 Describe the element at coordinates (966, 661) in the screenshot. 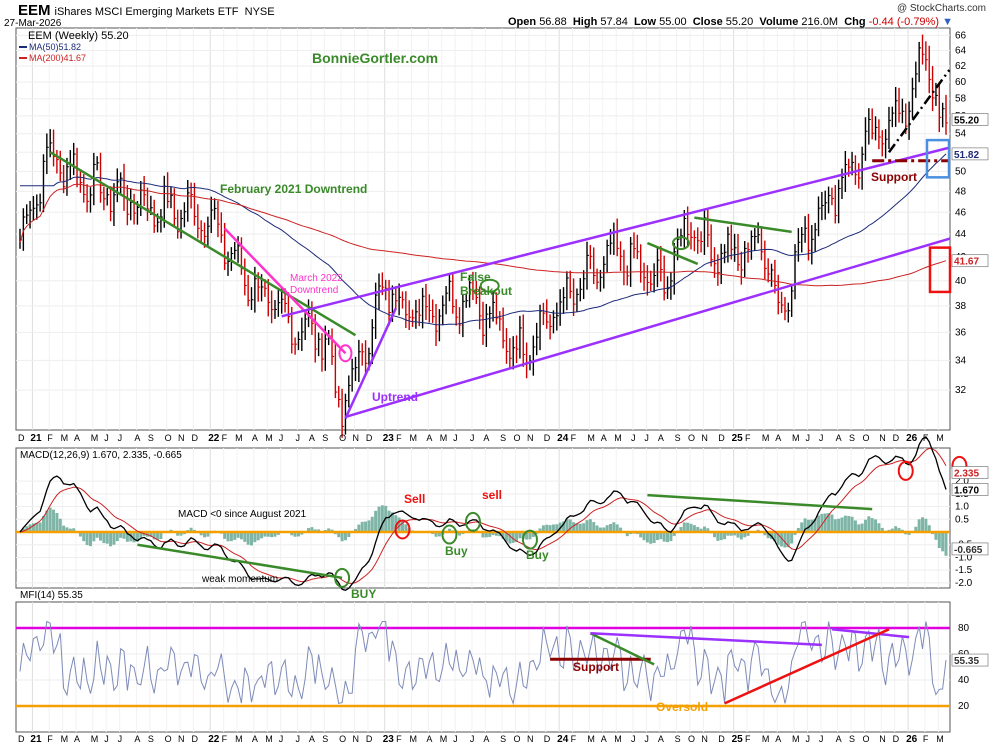

I see `mfi-last-tag: 55.35` at that location.